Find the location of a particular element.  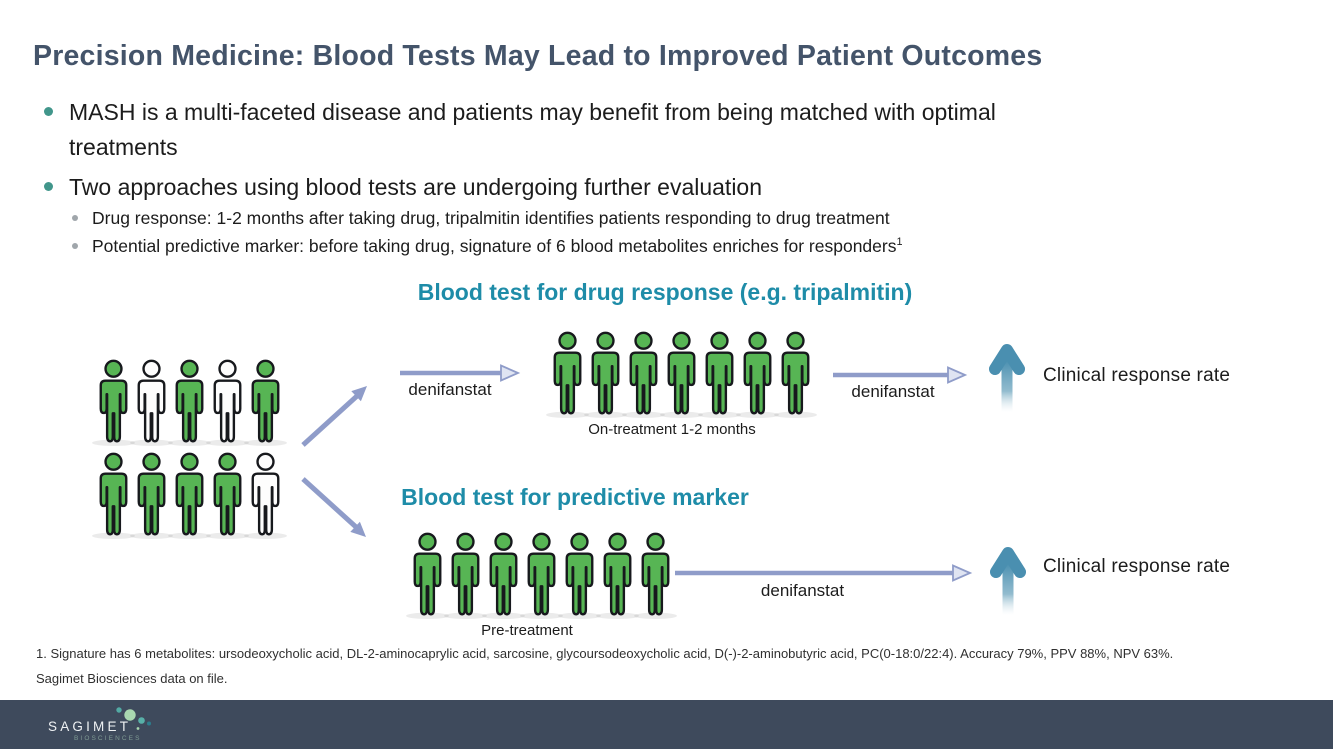

denifanstat-label-3: denifanstat is located at coordinates (802, 590).